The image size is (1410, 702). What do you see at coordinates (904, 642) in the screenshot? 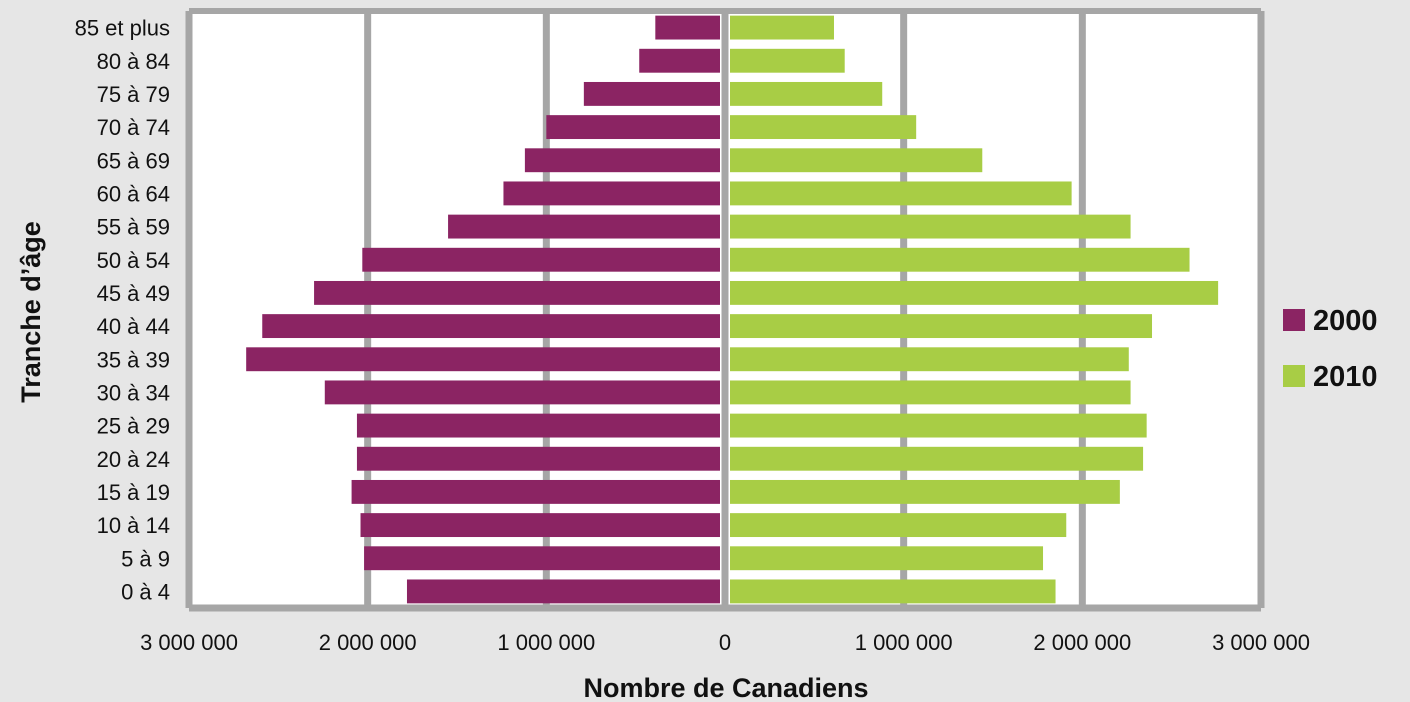
I see `x-tick-label-4: 1 000 000` at bounding box center [904, 642].